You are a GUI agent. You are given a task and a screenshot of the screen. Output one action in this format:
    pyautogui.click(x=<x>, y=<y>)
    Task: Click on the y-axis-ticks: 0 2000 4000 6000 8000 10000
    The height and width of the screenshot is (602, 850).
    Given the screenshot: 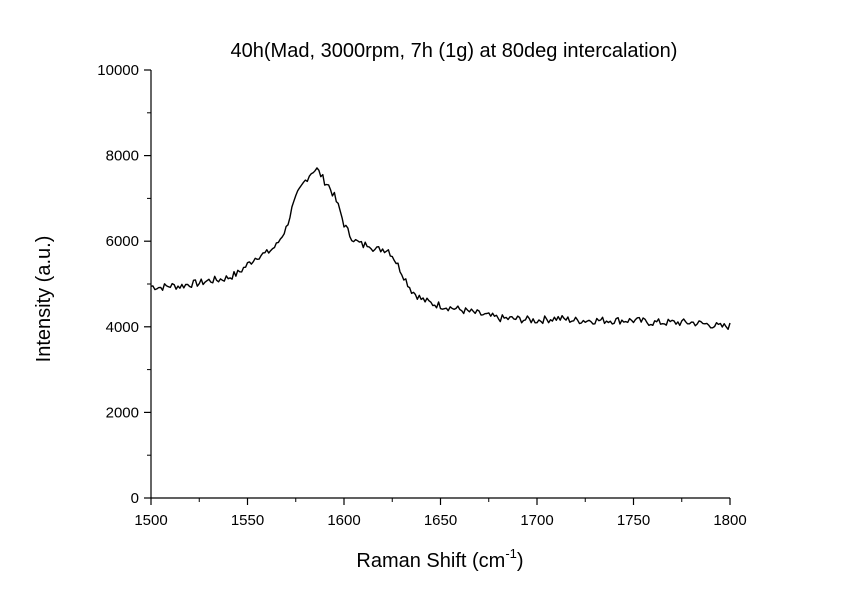 What is the action you would take?
    pyautogui.click(x=124, y=284)
    